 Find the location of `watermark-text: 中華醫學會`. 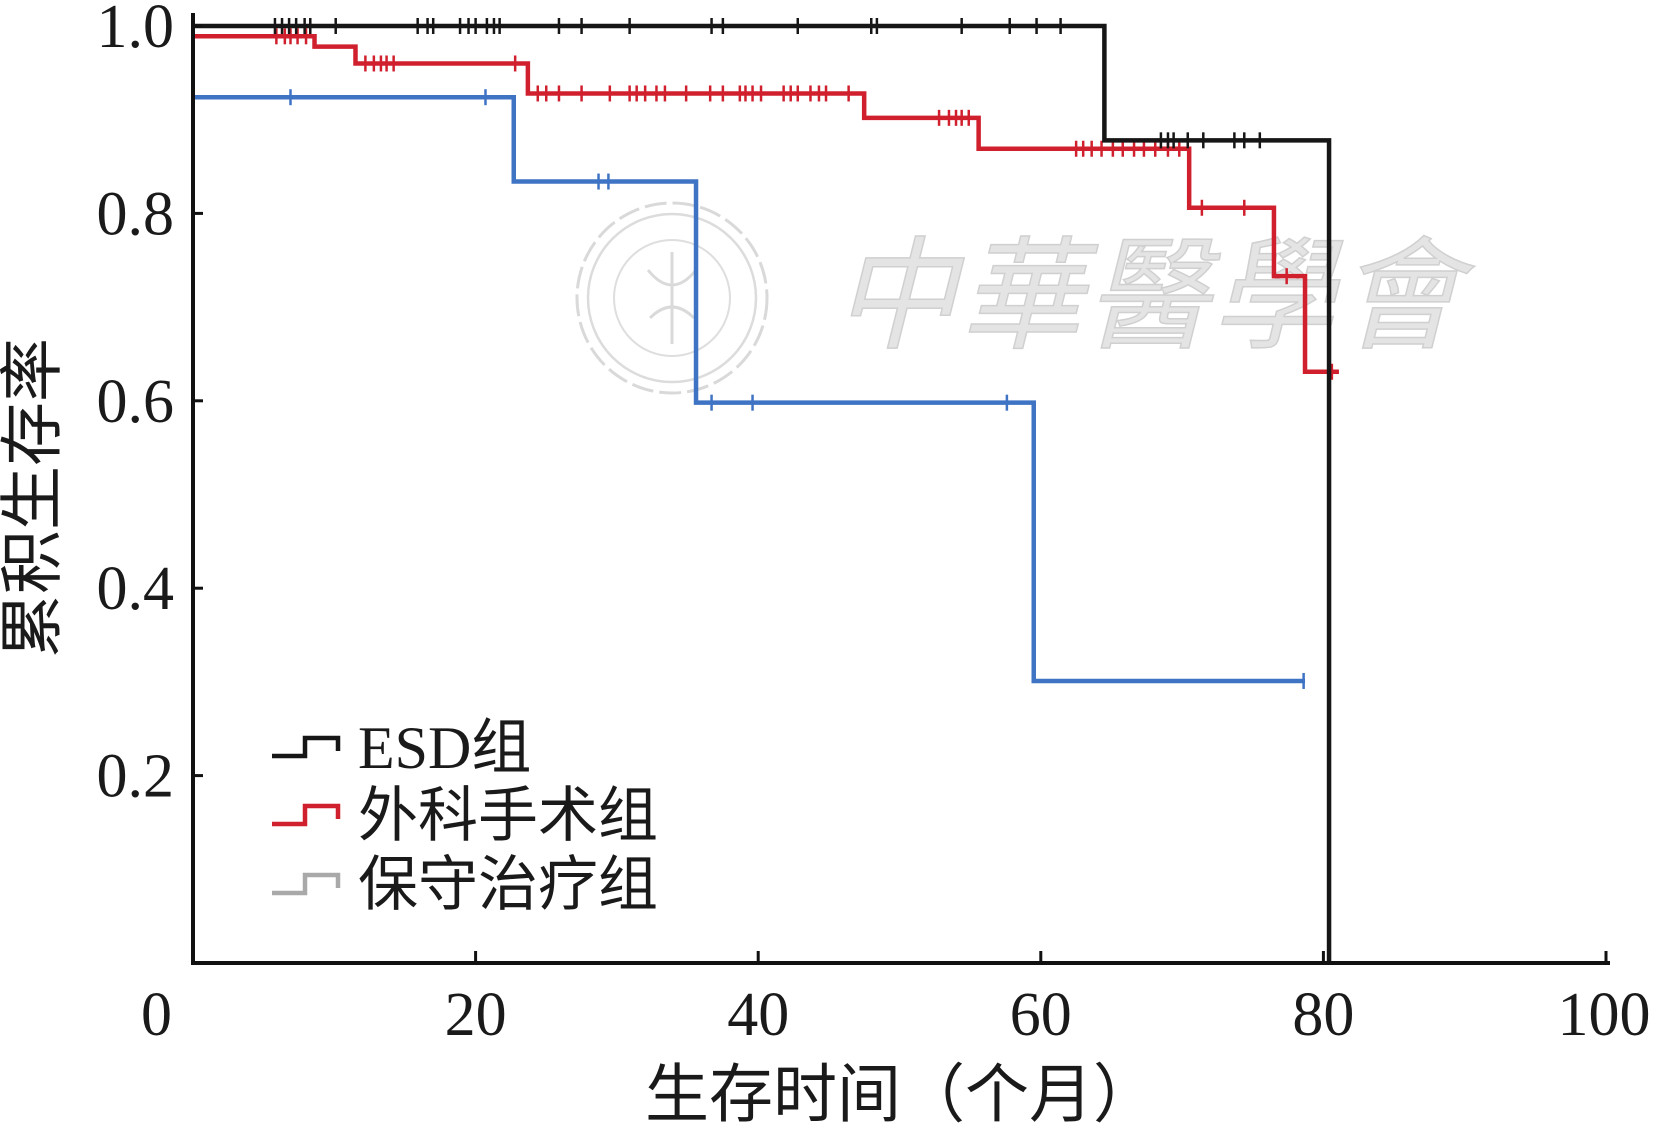

watermark-text: 中華醫學會 is located at coordinates (1154, 298).